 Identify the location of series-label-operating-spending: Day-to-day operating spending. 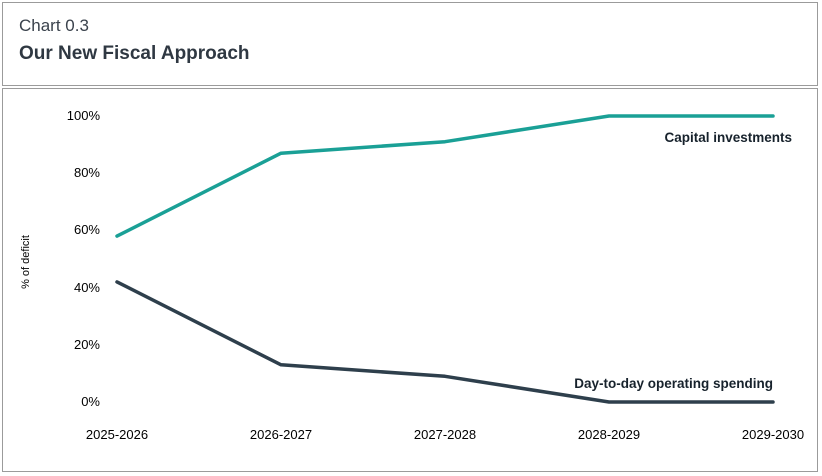
(673, 383).